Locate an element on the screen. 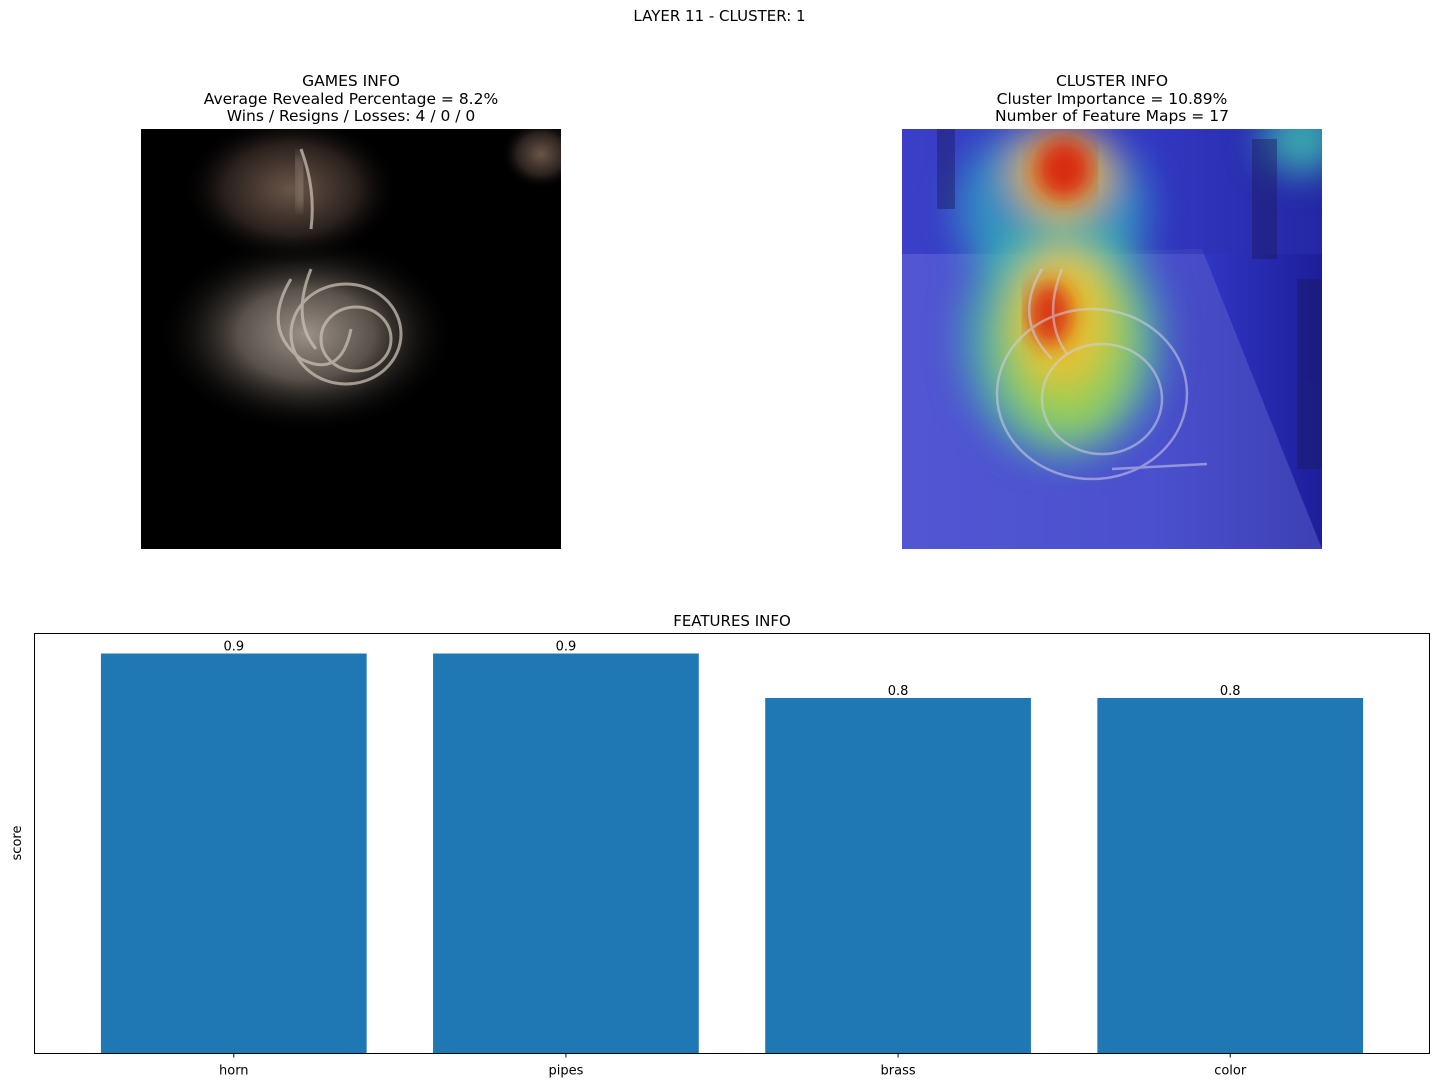  bar-pipes is located at coordinates (566, 853).